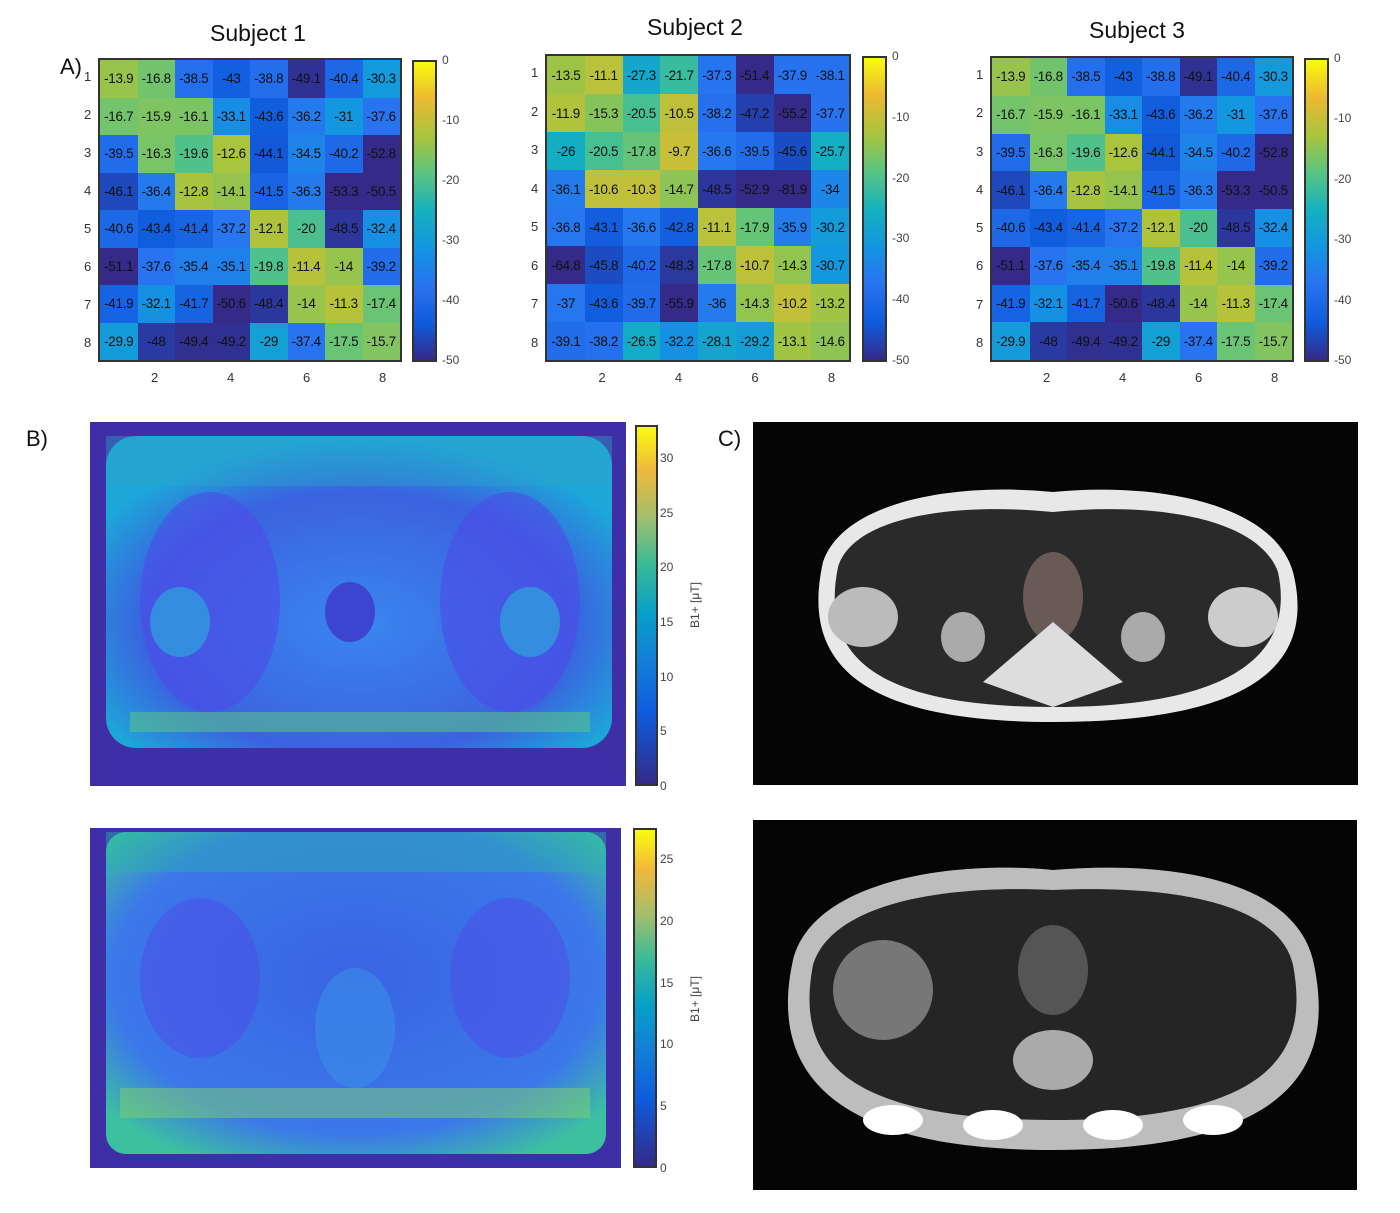 Image resolution: width=1400 pixels, height=1213 pixels. What do you see at coordinates (831, 377) in the screenshot?
I see `x-tick-label: 8` at bounding box center [831, 377].